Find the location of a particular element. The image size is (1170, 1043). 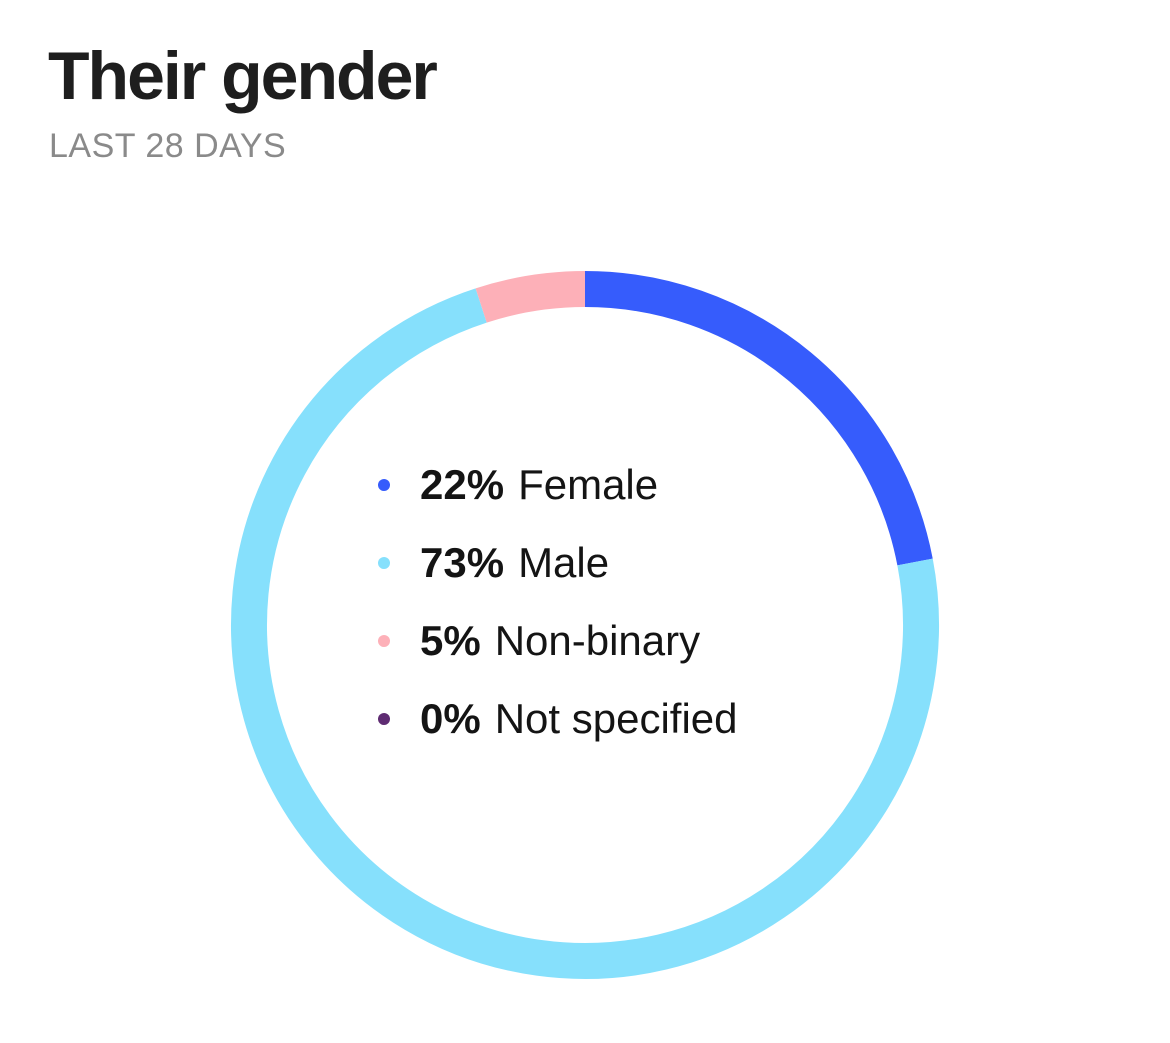

donut-slice-non-binary is located at coordinates (530, 297).